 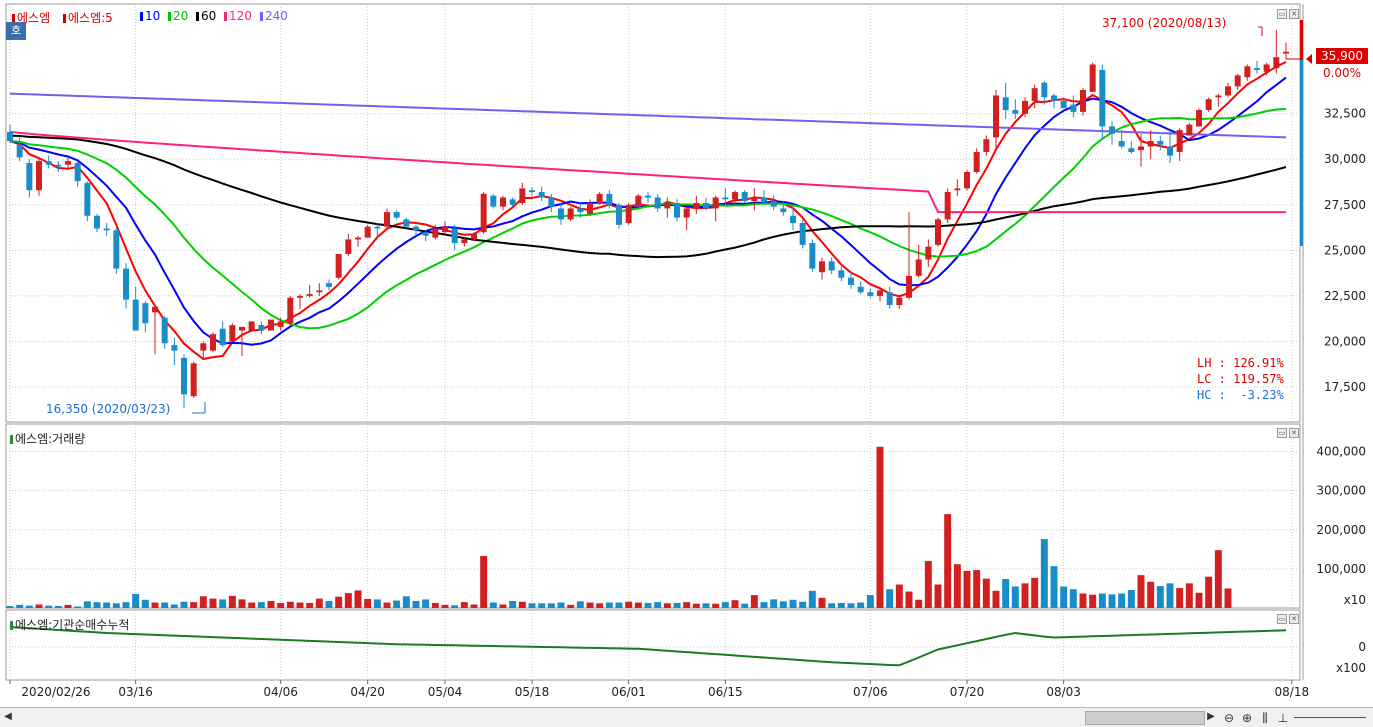 I want to click on inst-panel-close-button: ✕, so click(x=1294, y=619).